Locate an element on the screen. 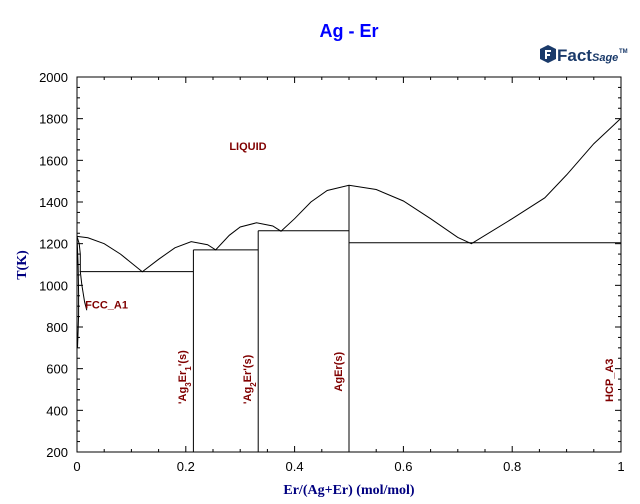  phase-label-5: AgEr(s) is located at coordinates (339, 372).